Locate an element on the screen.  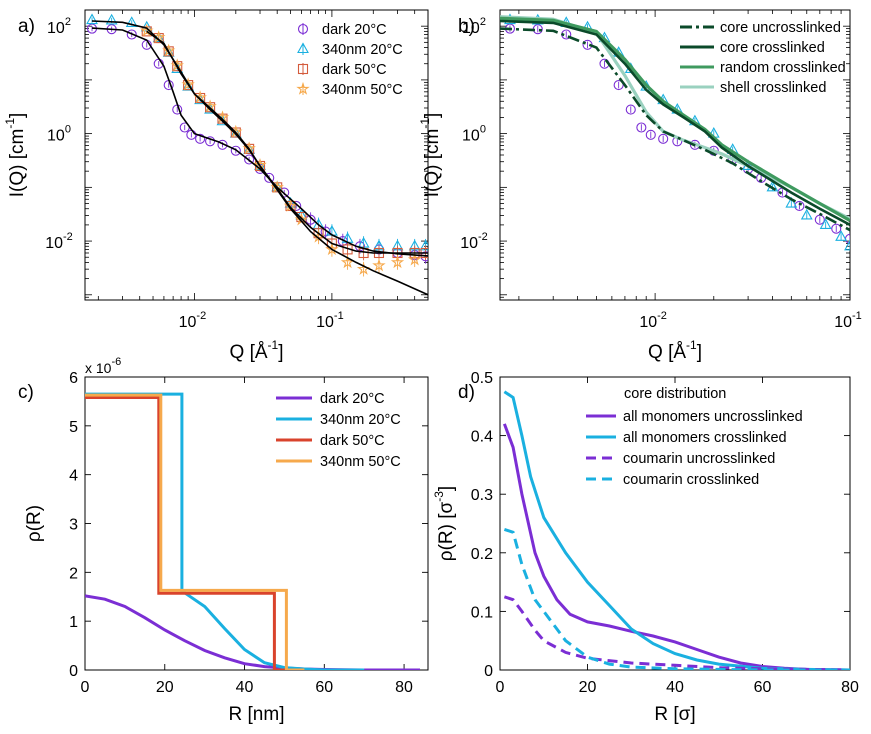
y-tick-label: 0.5 is located at coordinates (482, 378).